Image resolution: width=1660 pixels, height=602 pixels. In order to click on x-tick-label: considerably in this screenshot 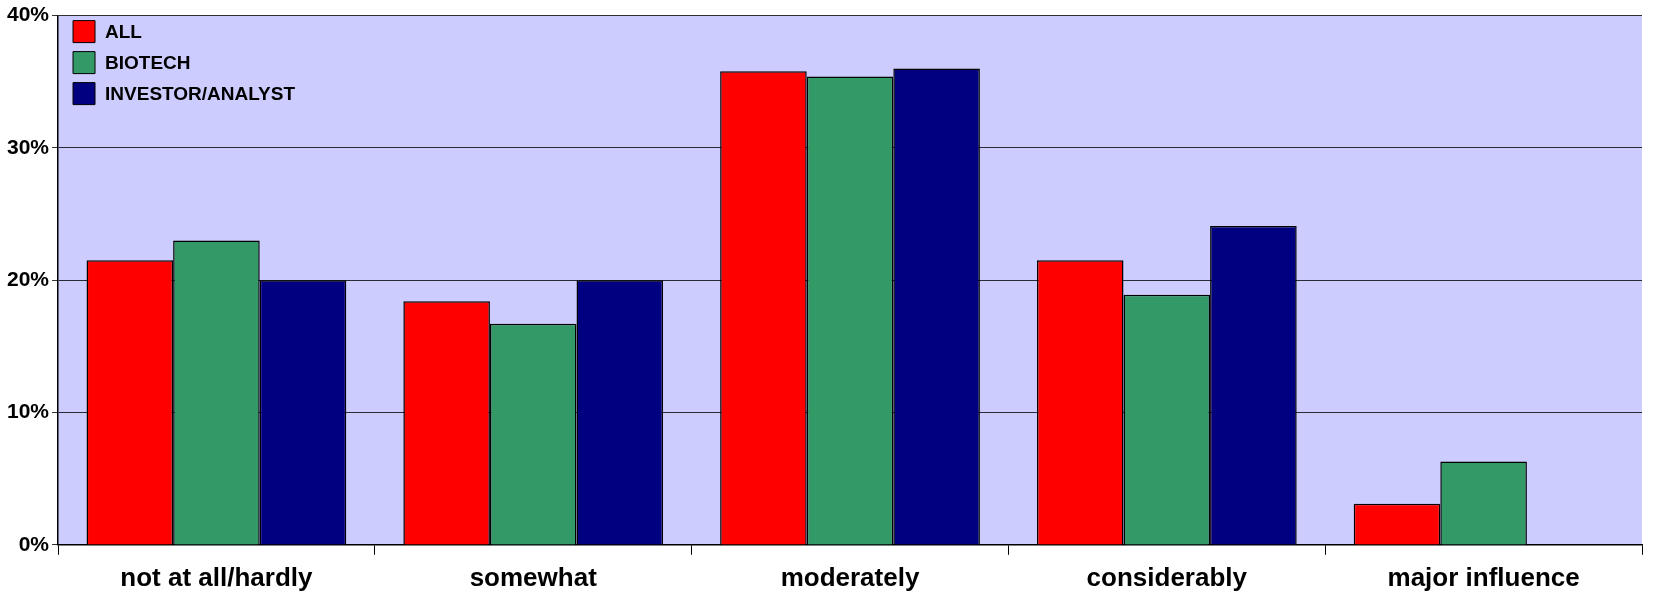, I will do `click(1167, 576)`.